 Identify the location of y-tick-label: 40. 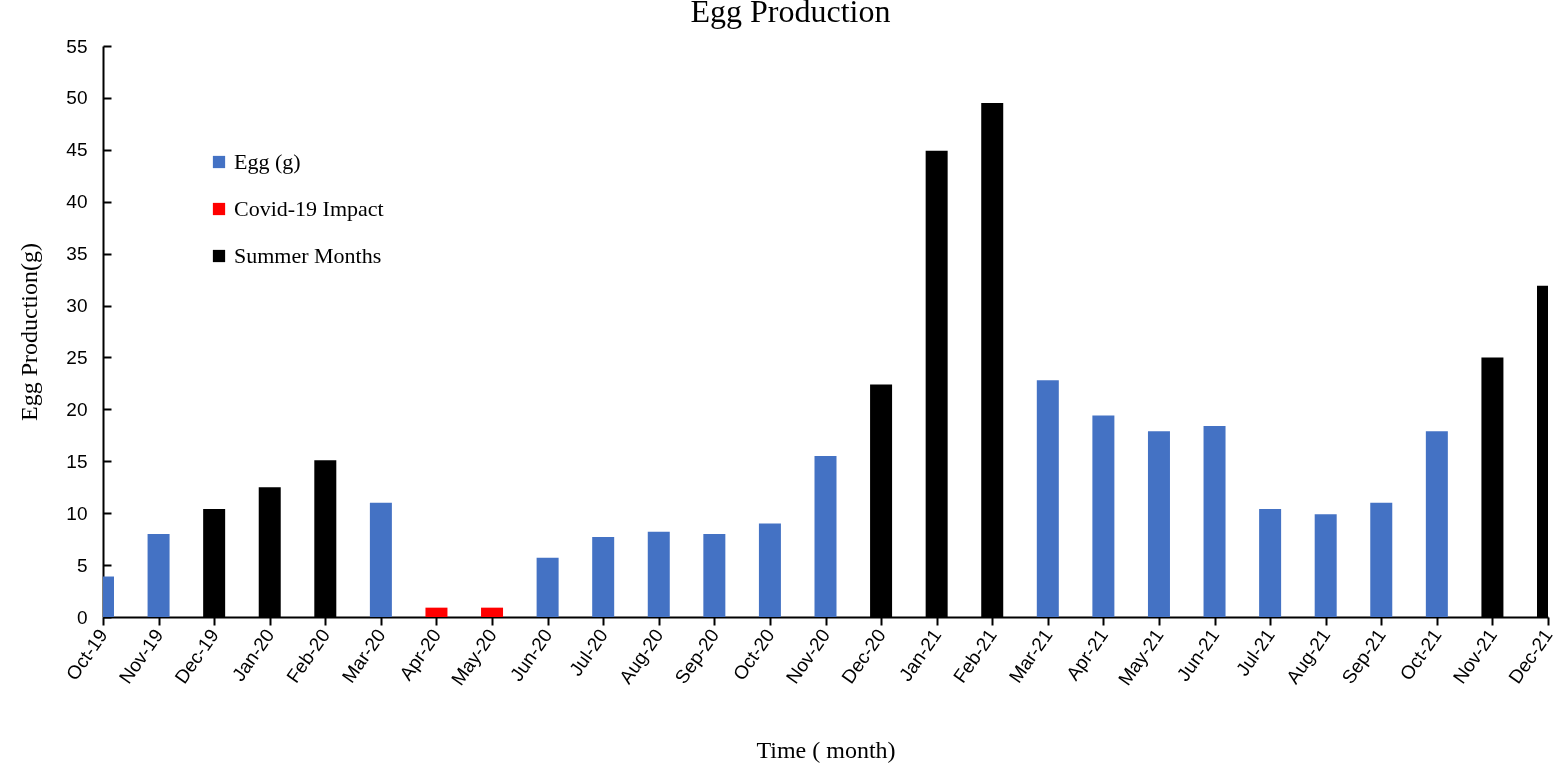
(77, 202).